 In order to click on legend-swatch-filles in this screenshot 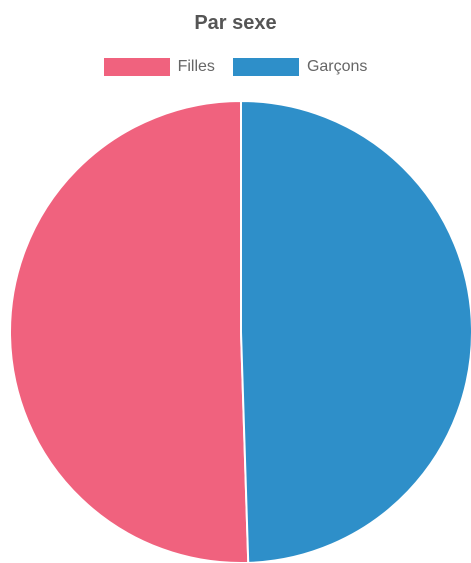, I will do `click(136, 67)`.